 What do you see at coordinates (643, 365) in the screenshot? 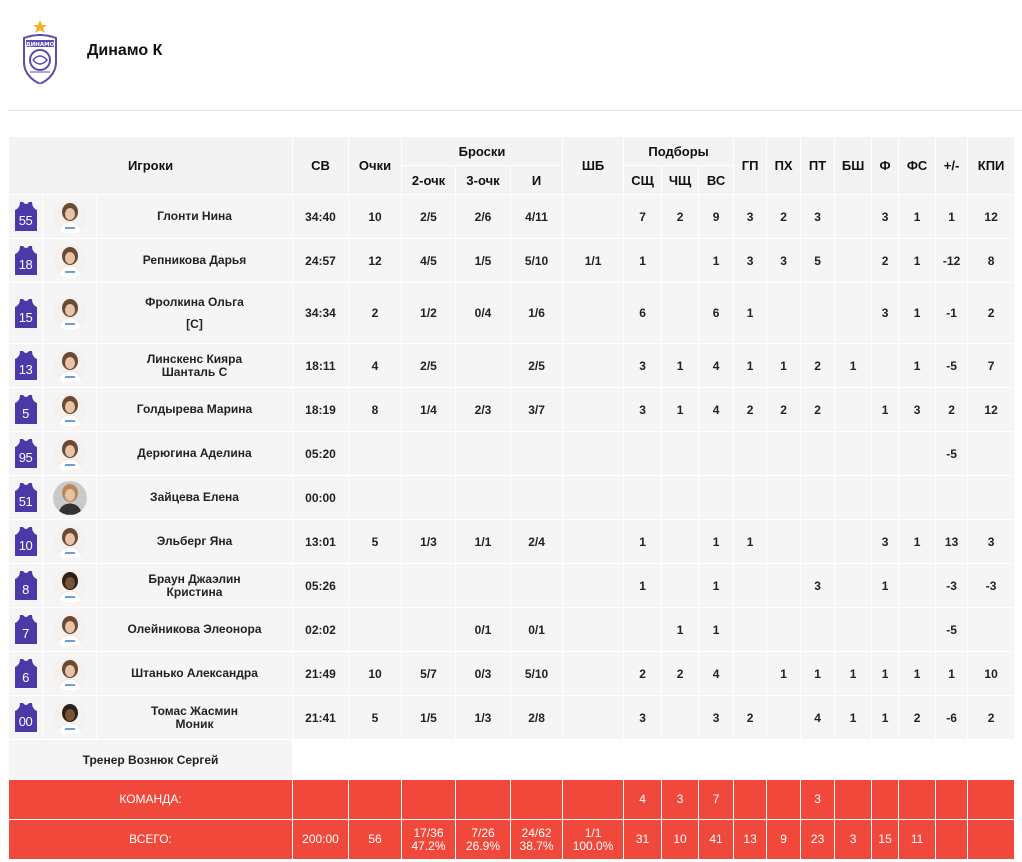
I see `stat-ssh: 3` at bounding box center [643, 365].